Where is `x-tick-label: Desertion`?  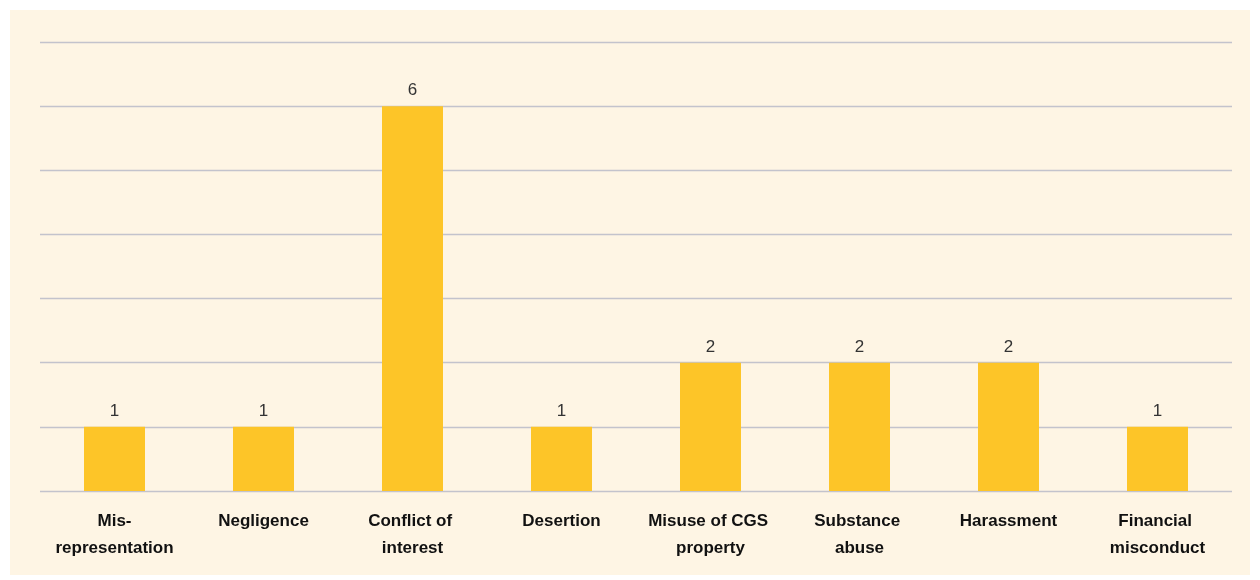 x-tick-label: Desertion is located at coordinates (561, 520).